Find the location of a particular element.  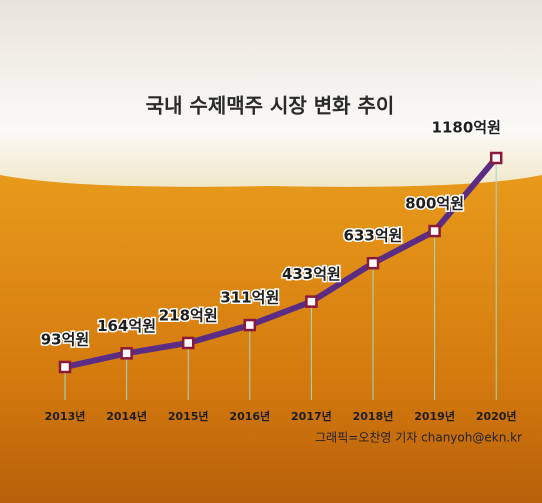

value-label: 311억원 is located at coordinates (249, 298).